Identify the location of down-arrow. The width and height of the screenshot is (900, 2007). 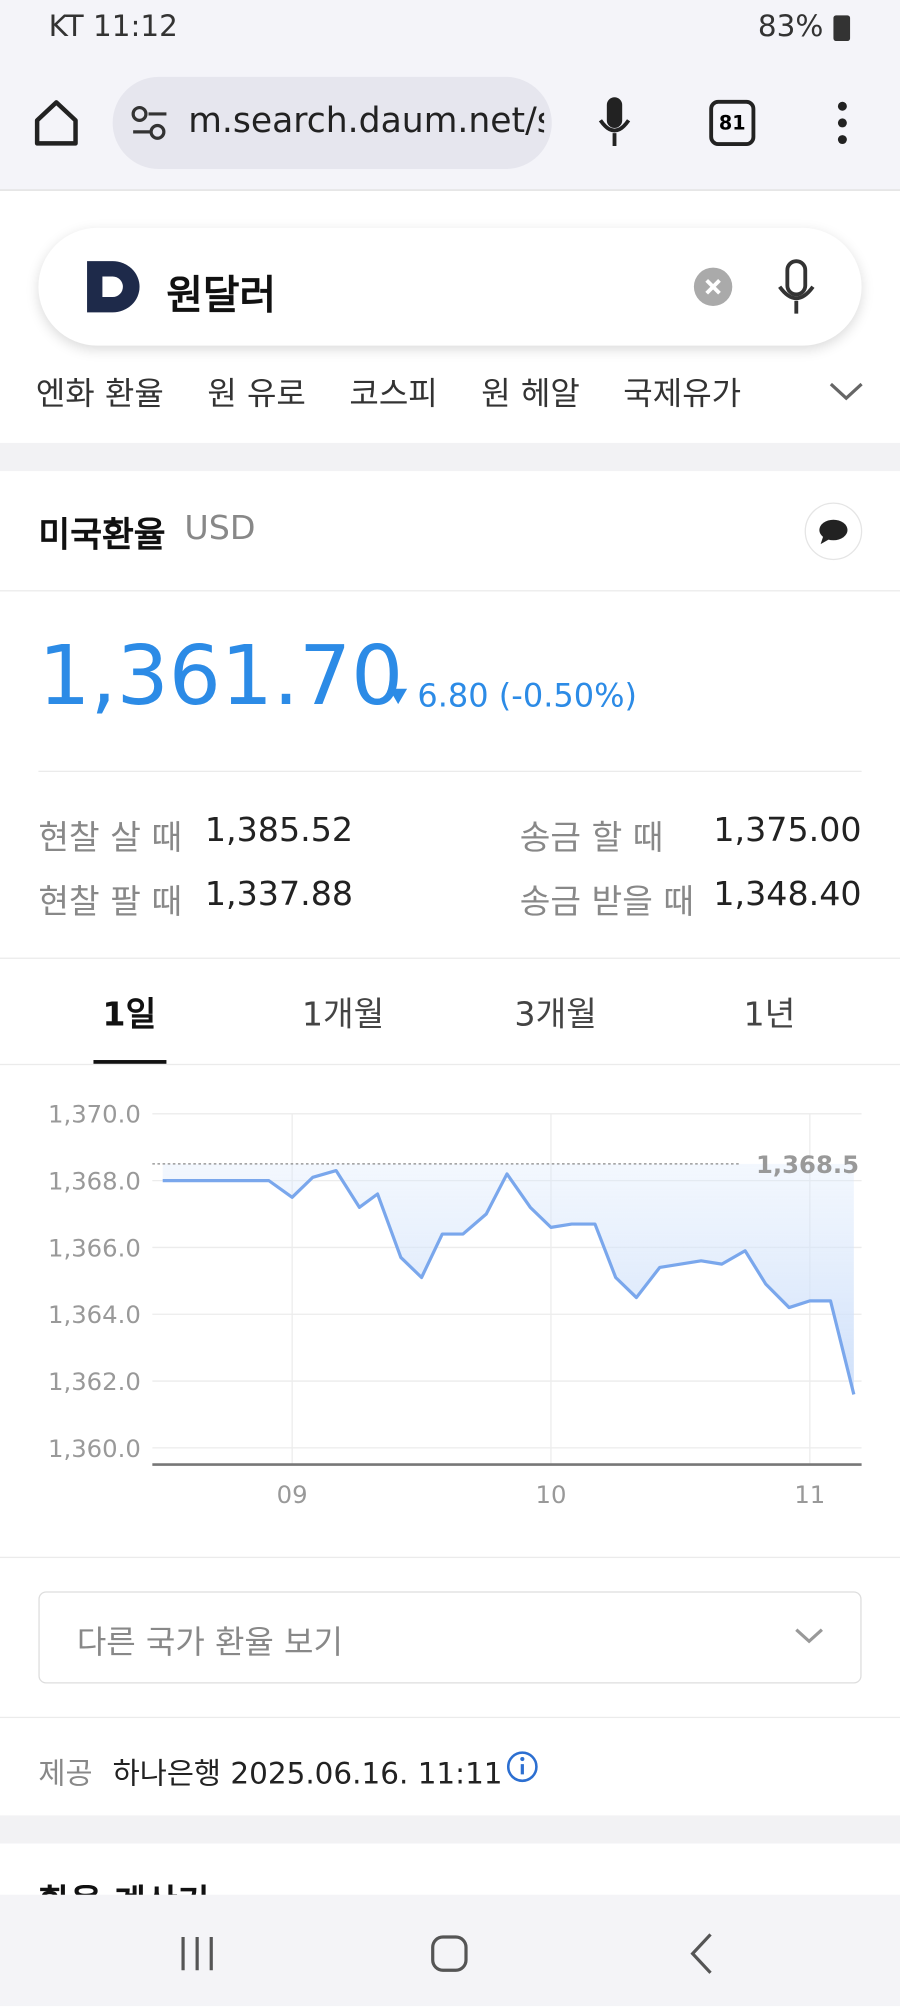
(398, 696).